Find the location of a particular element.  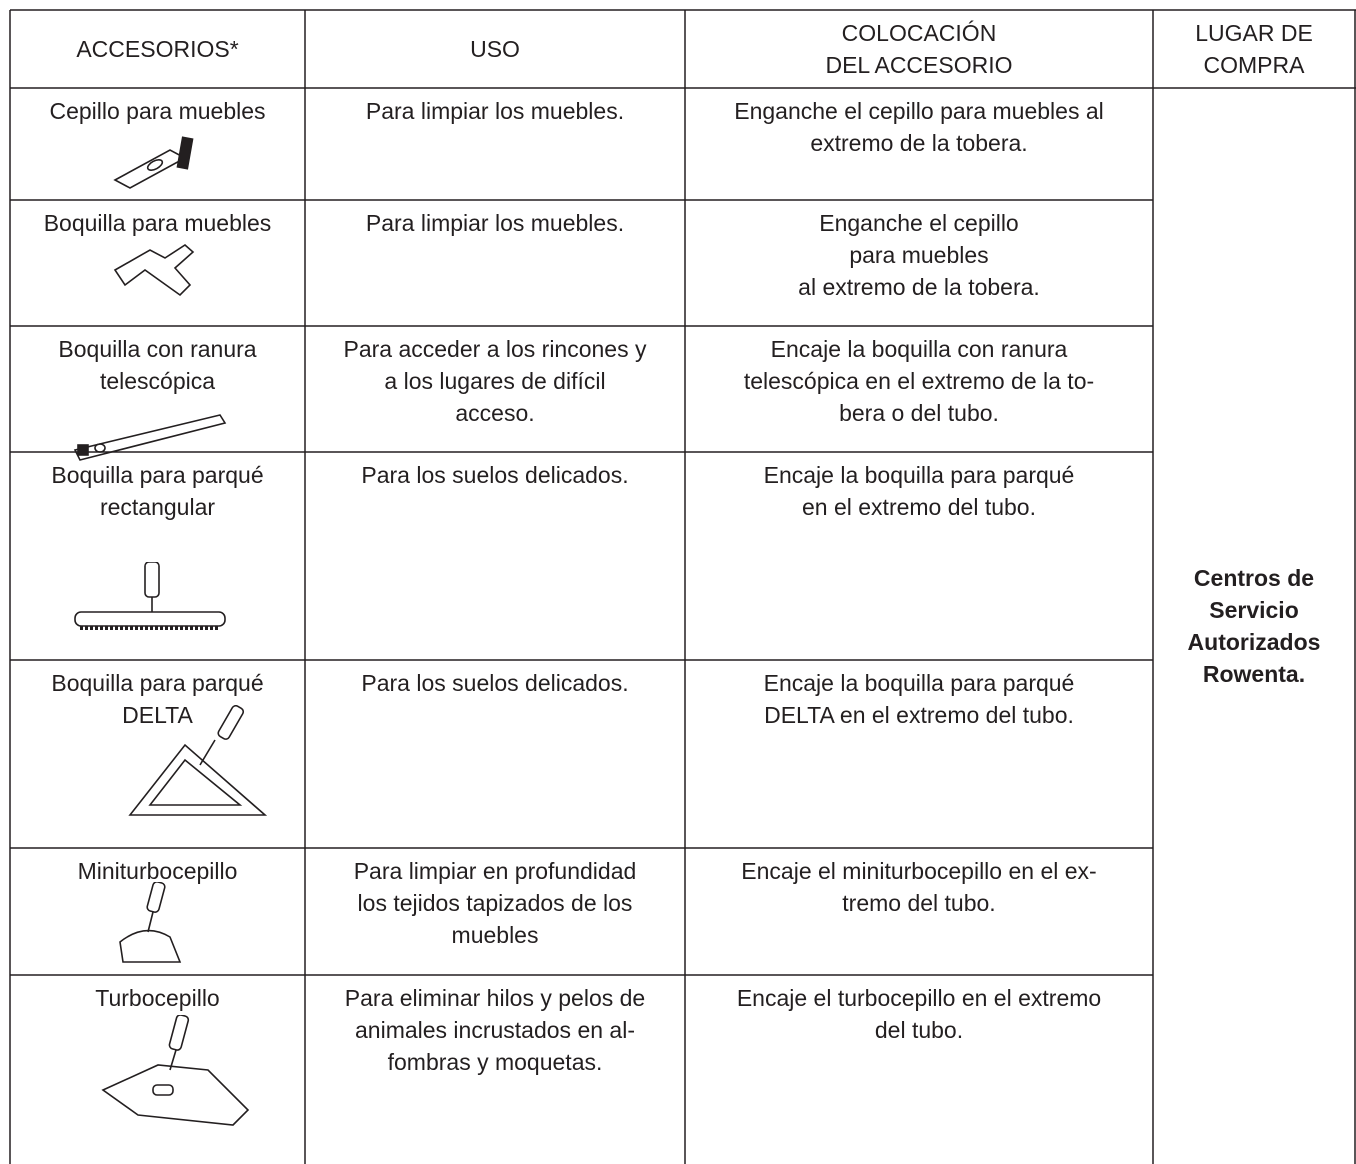

header-cell: ACCESORIOS* is located at coordinates (157, 49).